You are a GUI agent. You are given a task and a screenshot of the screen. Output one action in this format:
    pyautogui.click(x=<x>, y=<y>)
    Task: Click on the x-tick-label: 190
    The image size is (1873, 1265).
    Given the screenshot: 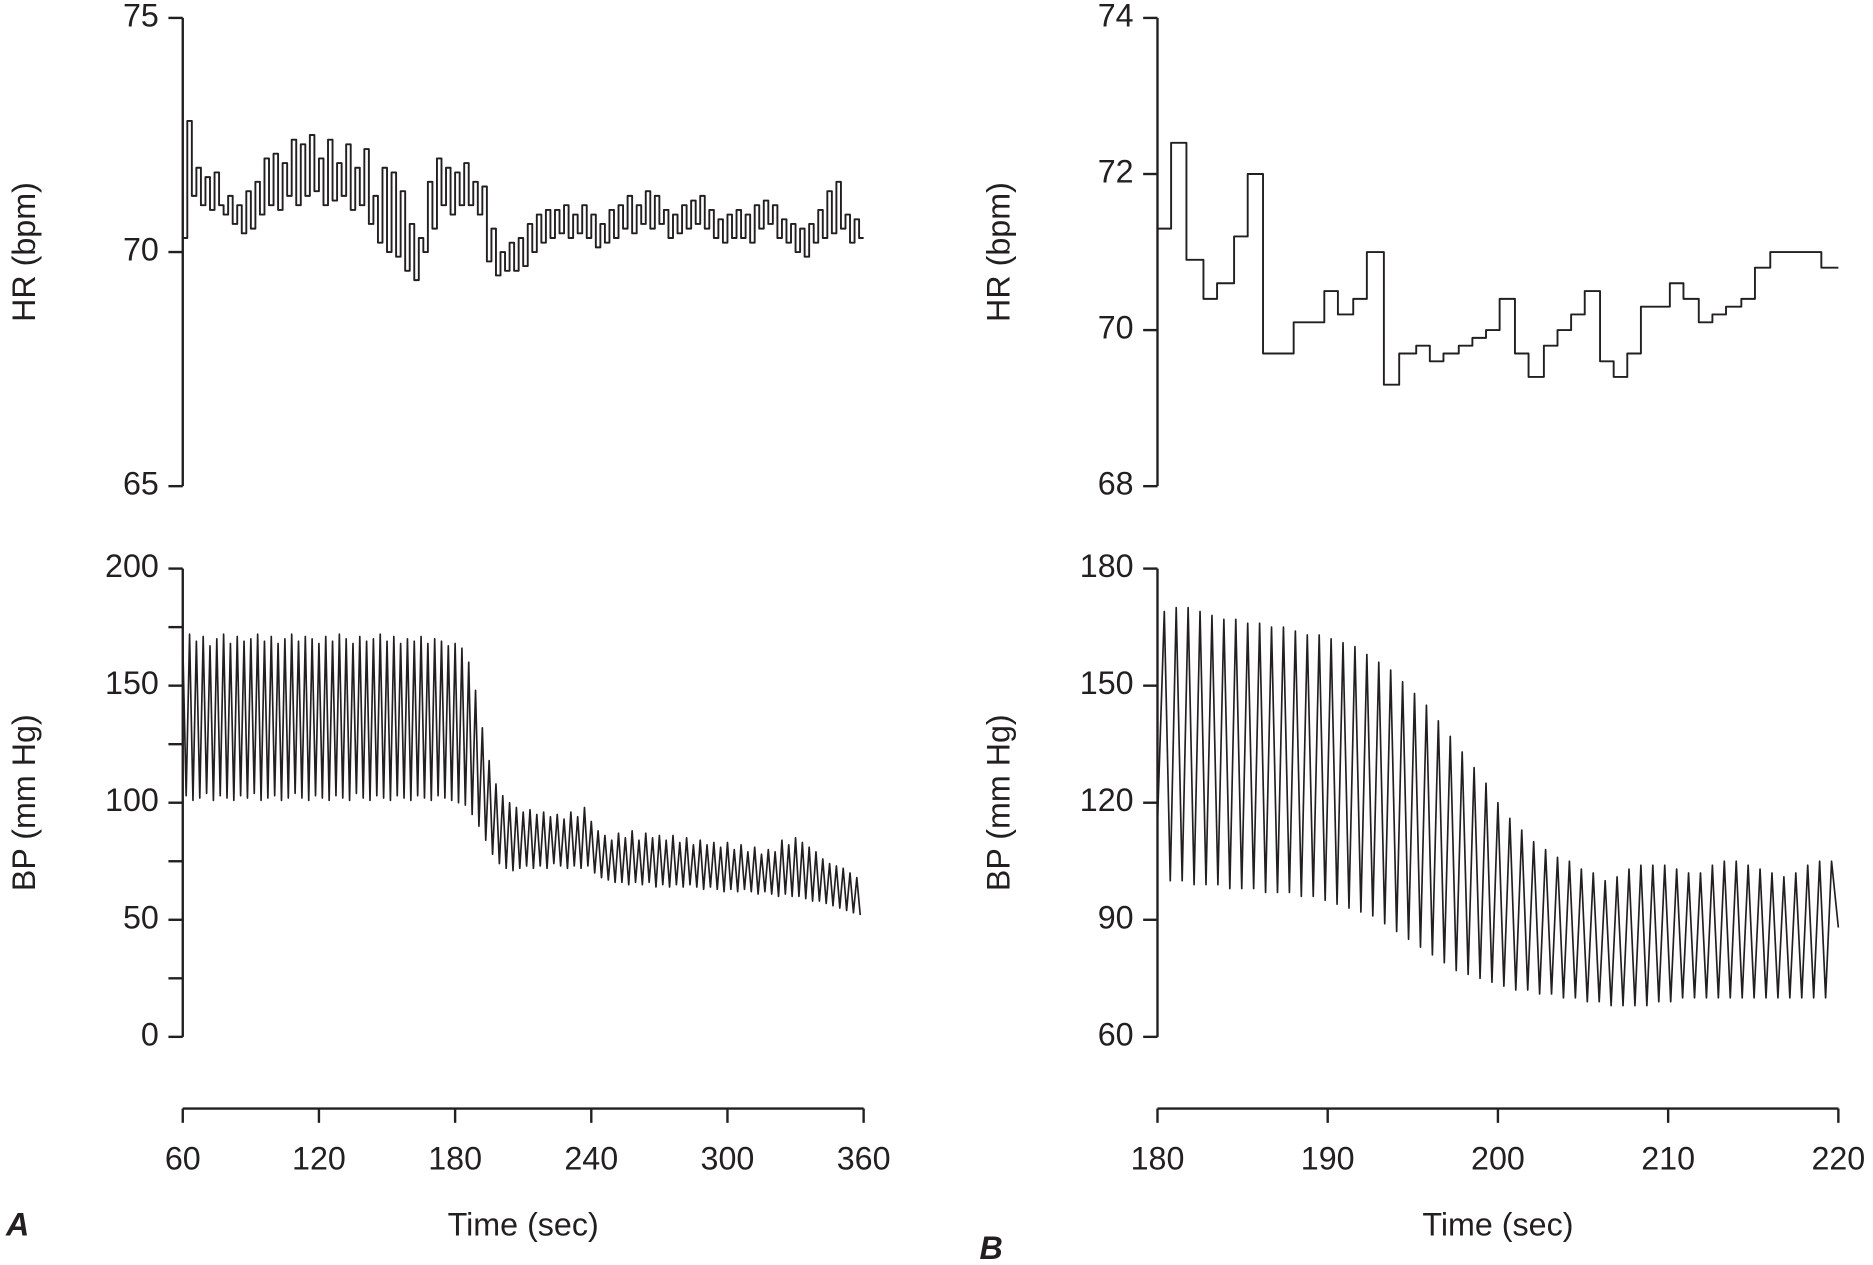 What is the action you would take?
    pyautogui.click(x=1328, y=1159)
    